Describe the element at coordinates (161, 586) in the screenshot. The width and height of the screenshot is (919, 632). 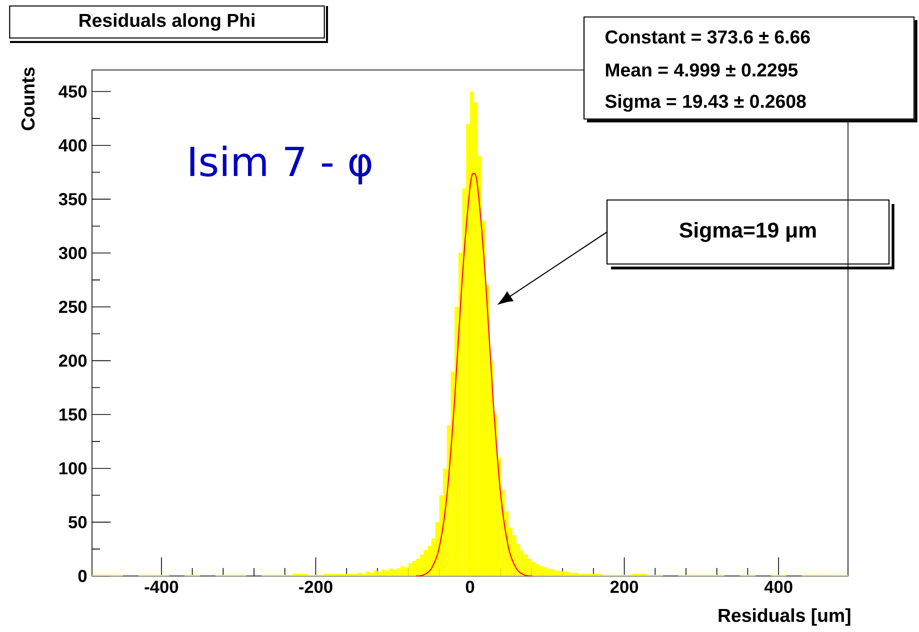
I see `x-tick-label: -400` at that location.